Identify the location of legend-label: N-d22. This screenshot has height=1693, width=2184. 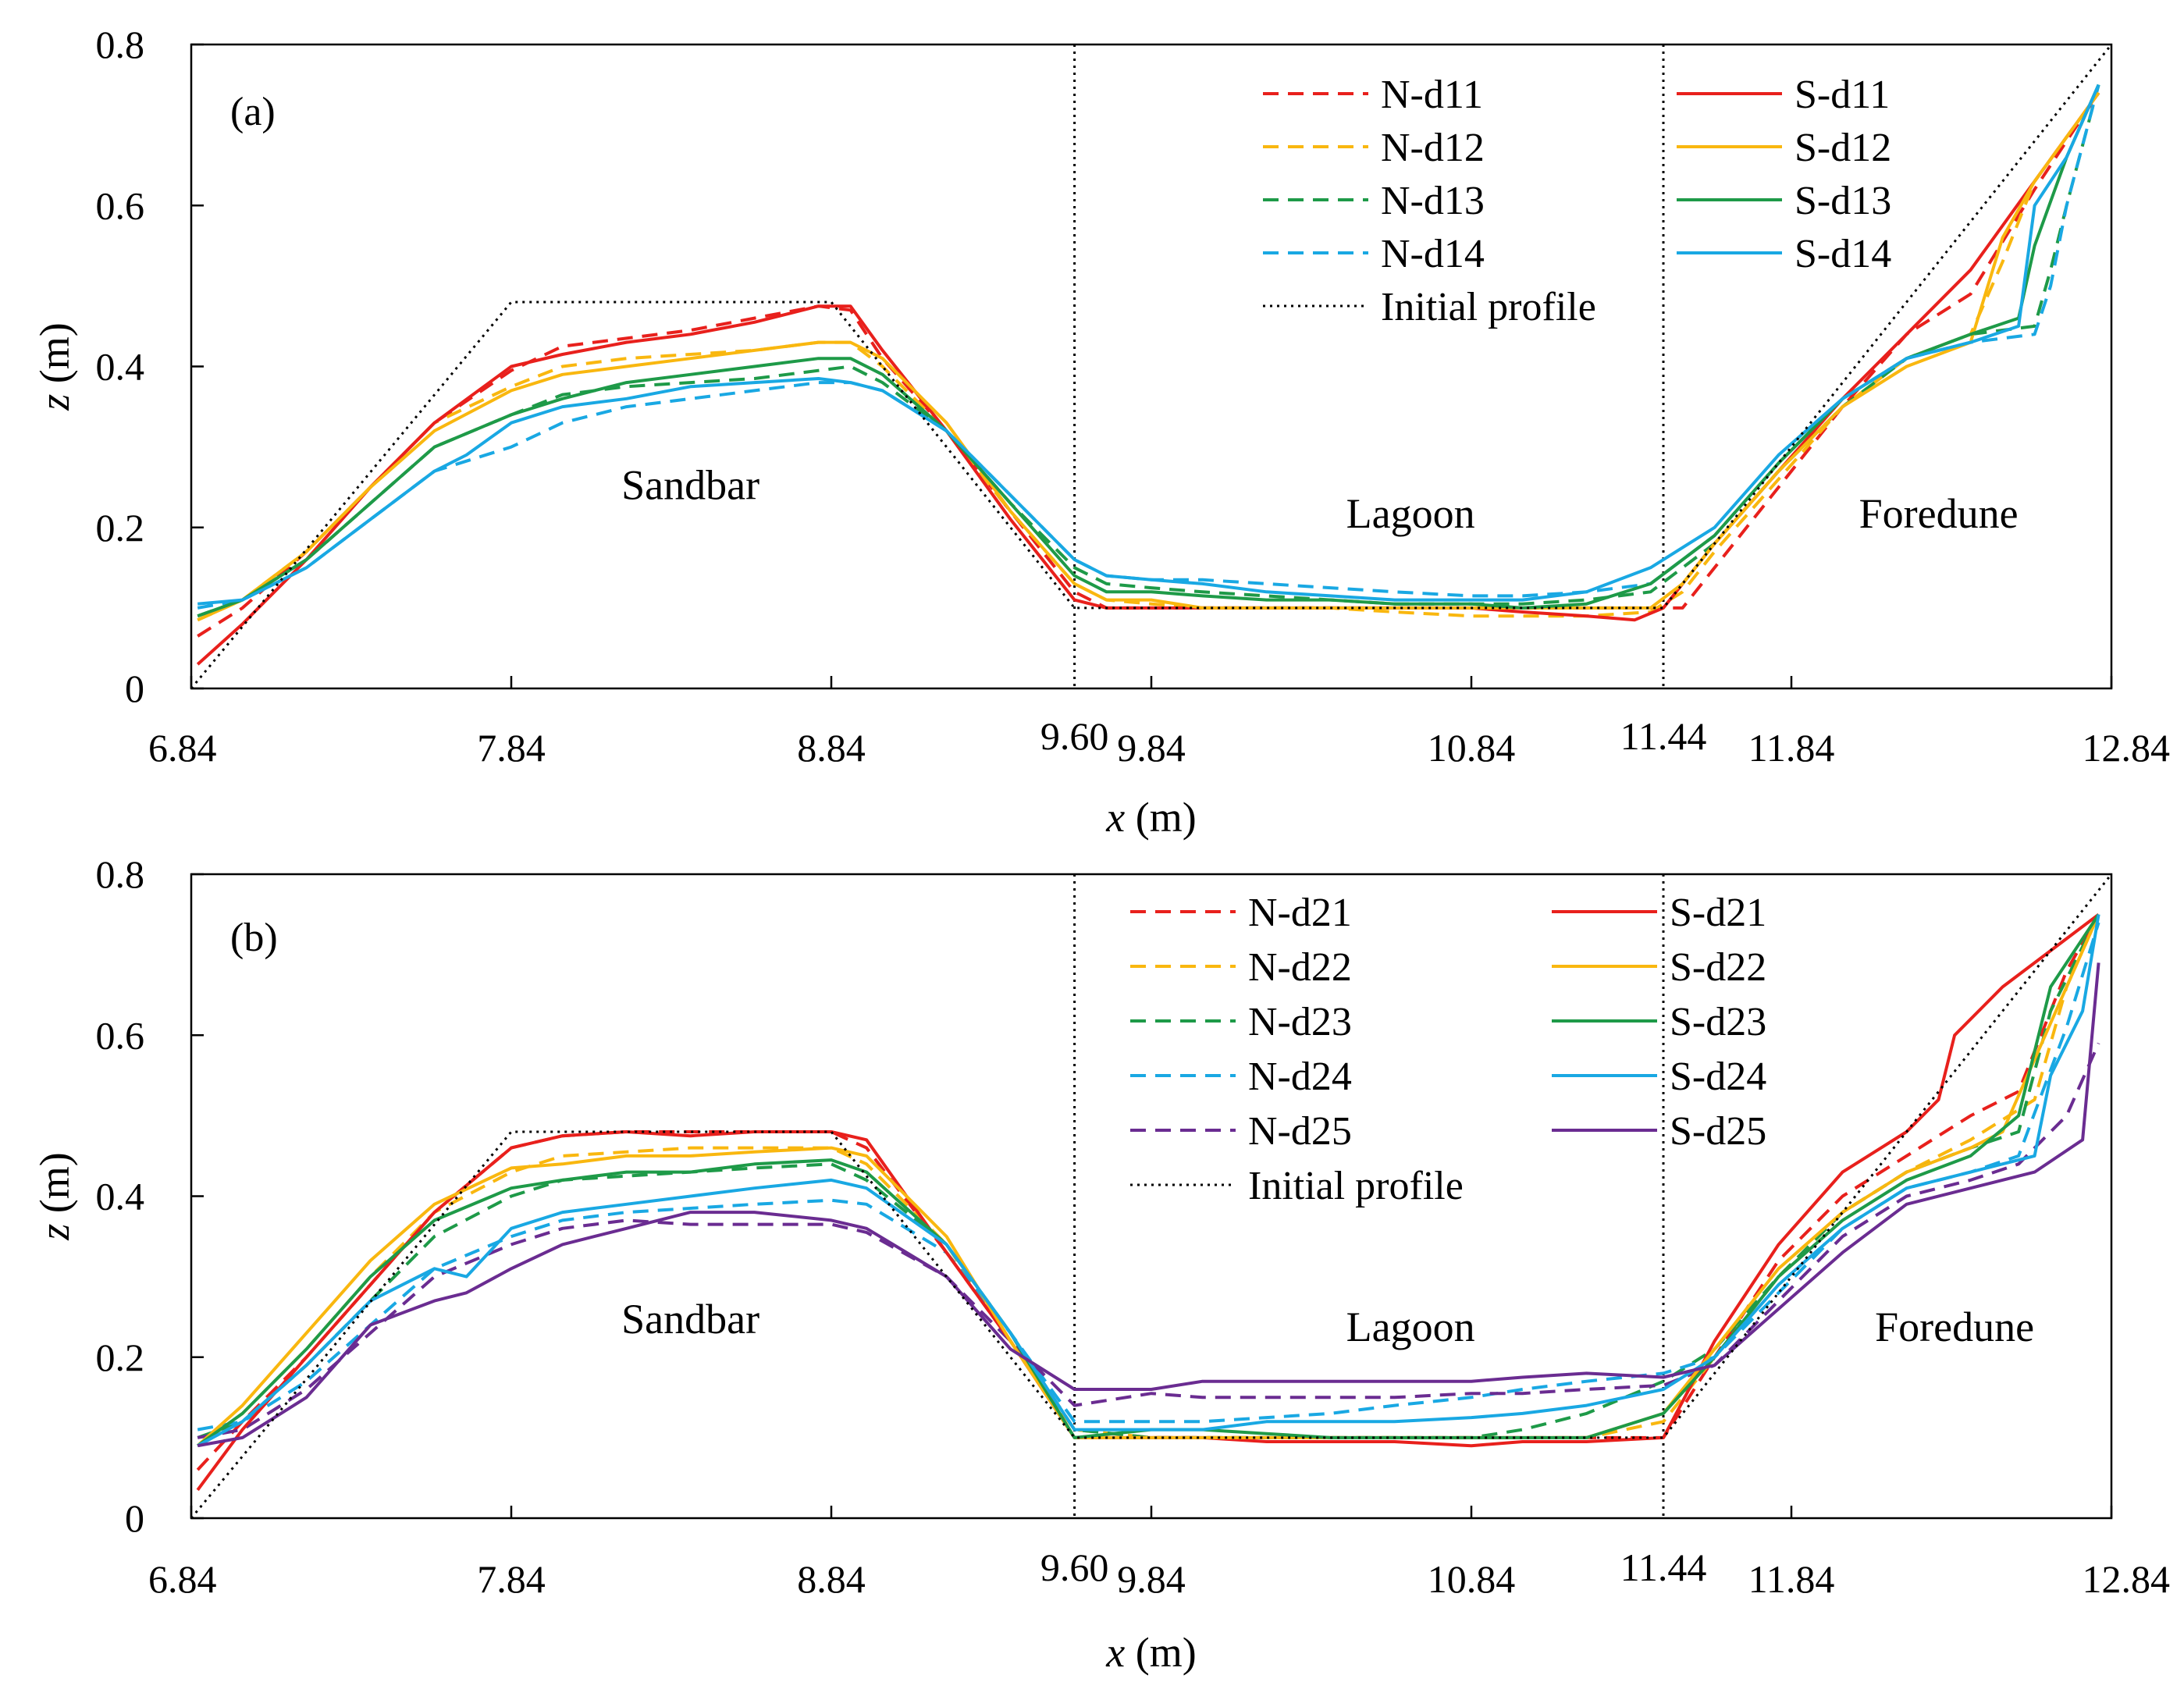
(1300, 967).